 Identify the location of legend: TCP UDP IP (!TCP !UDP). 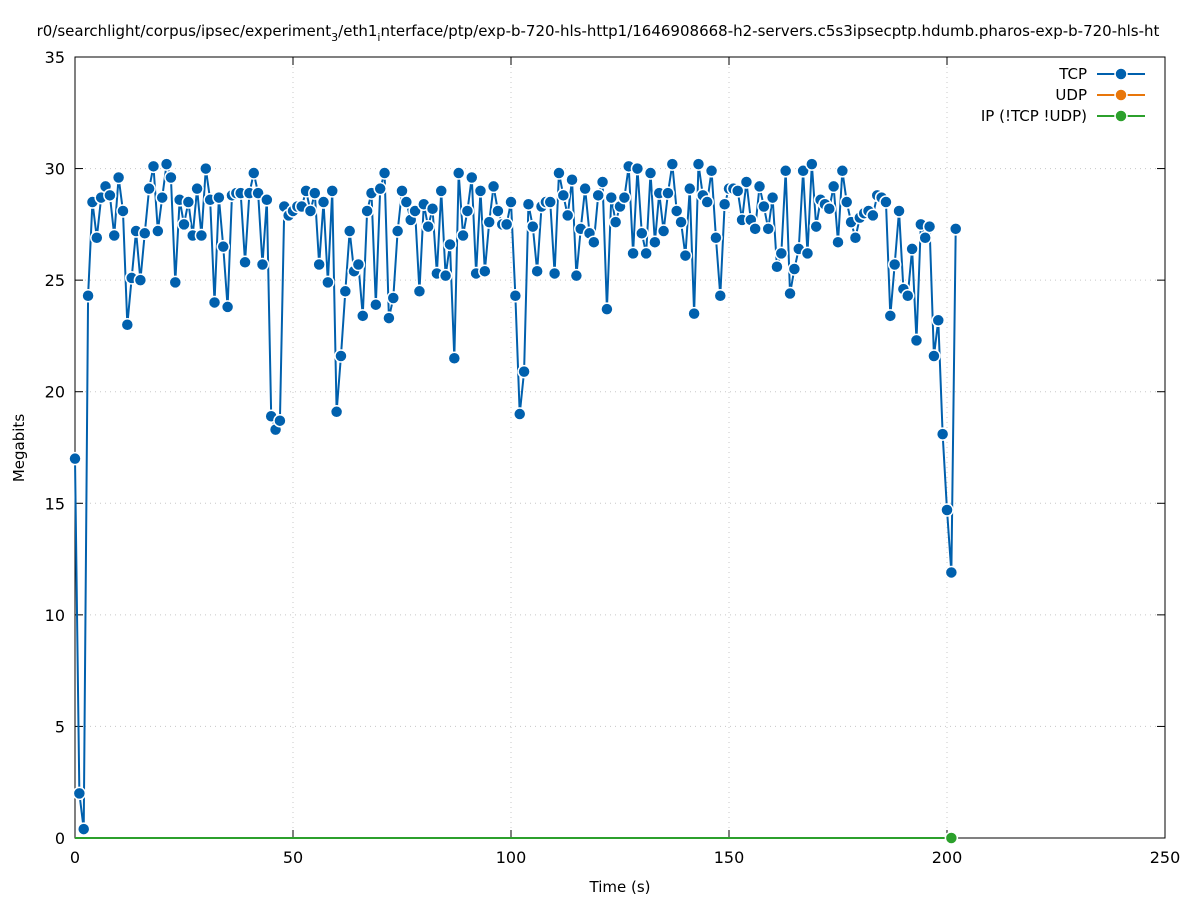
(1063, 95).